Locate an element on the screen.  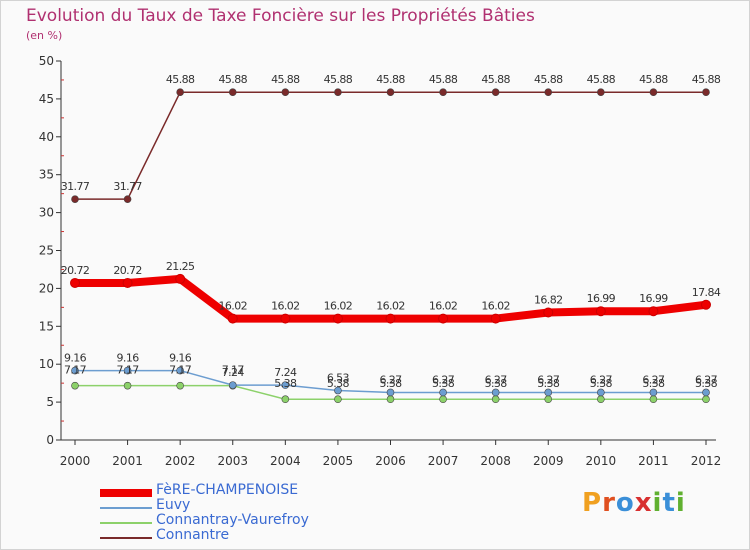
y-tick-label: 50 is located at coordinates (46, 61).